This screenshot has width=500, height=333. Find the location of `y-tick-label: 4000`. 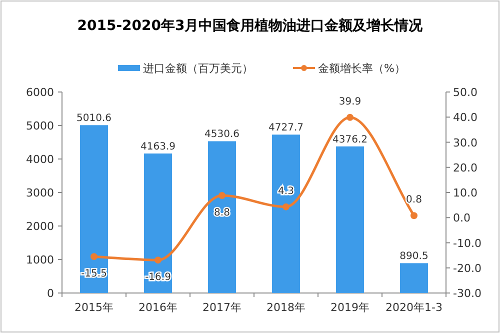

y-tick-label: 4000 is located at coordinates (40, 159).